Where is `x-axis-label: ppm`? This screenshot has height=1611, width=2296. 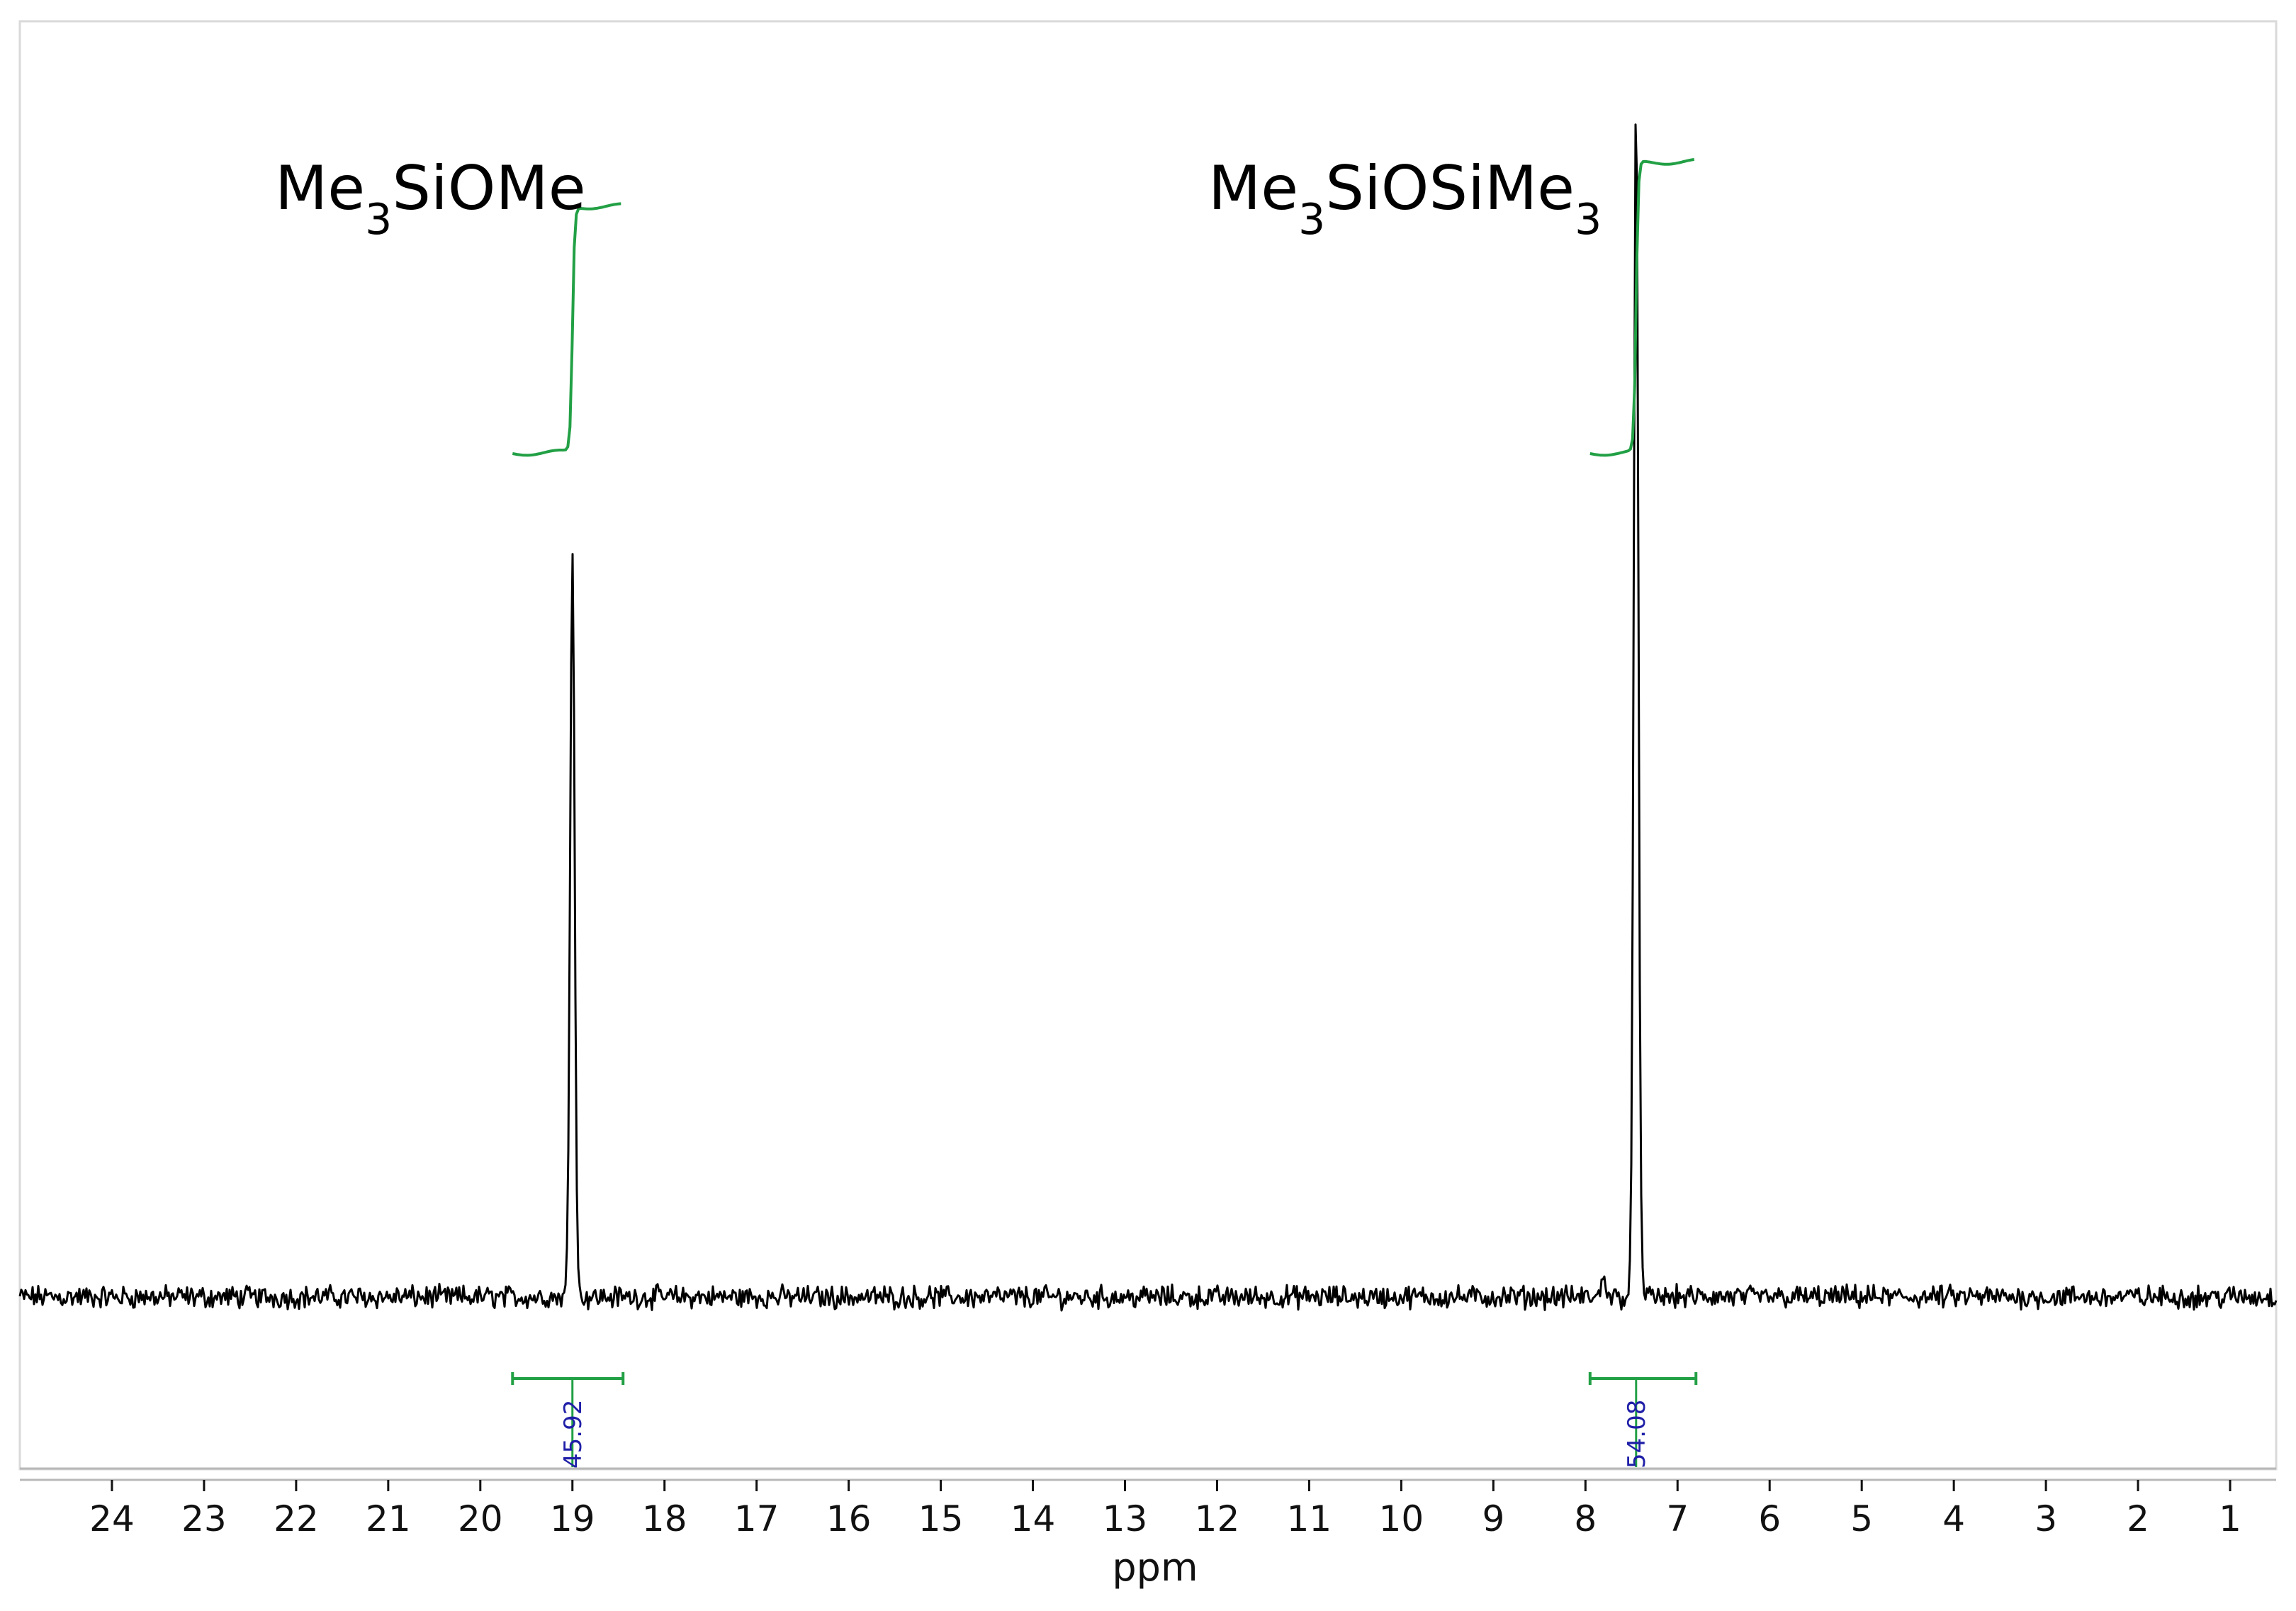
x-axis-label: ppm is located at coordinates (1155, 1567).